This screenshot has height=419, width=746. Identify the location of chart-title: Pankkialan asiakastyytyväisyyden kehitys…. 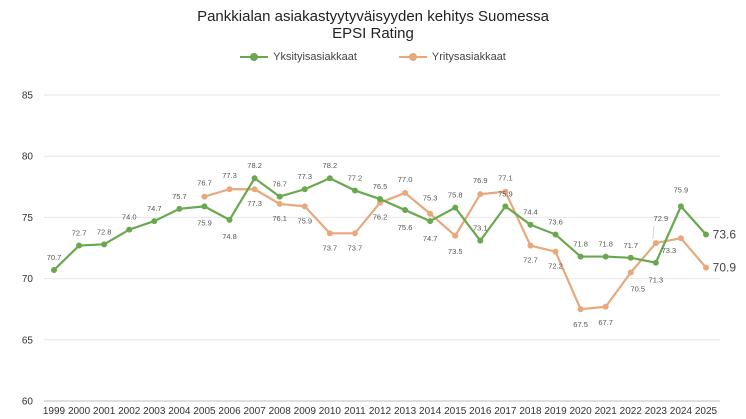
(373, 16).